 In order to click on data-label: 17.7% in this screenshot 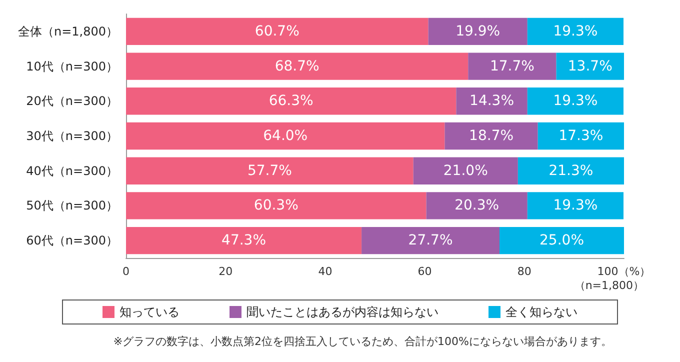, I will do `click(512, 66)`.